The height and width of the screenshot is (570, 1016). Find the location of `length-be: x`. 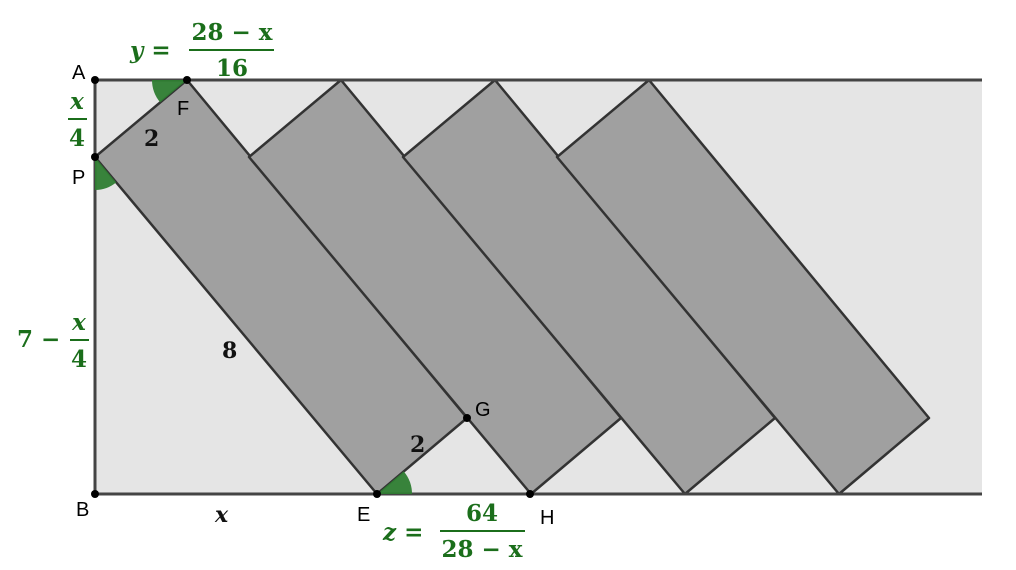

length-be: x is located at coordinates (221, 515).